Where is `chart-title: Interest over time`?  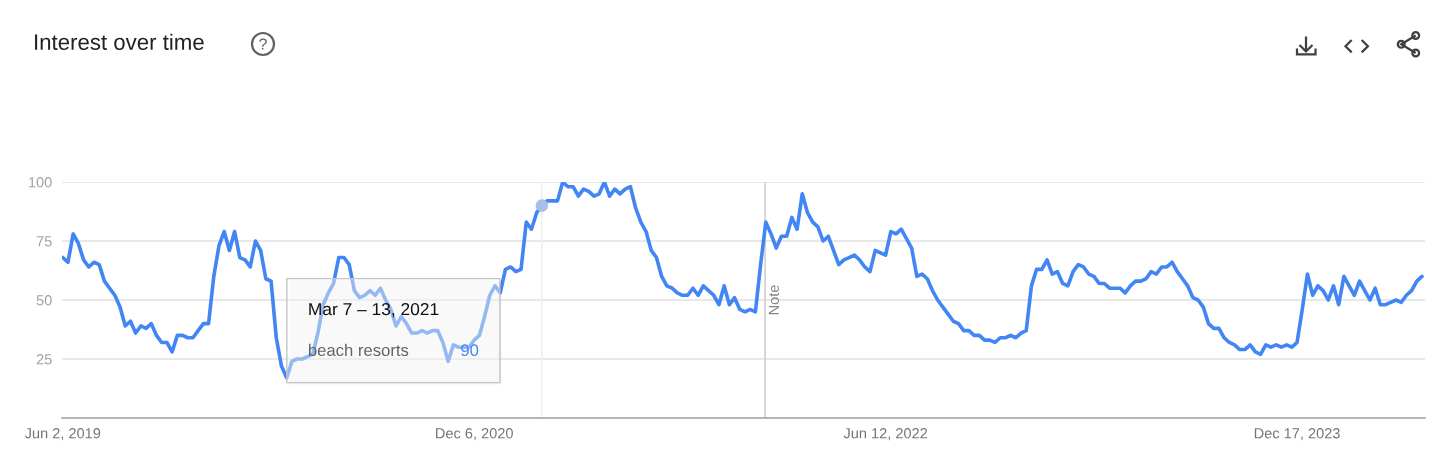
chart-title: Interest over time is located at coordinates (119, 41).